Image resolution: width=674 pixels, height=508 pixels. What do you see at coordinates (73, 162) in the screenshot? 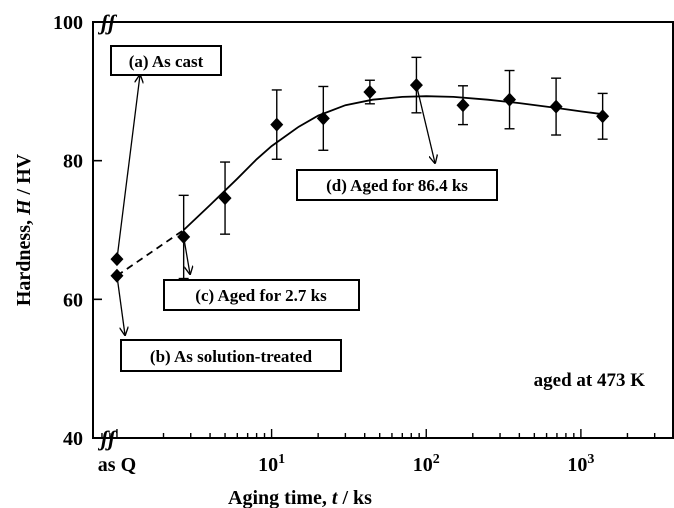
I see `y-tick-label: 80` at bounding box center [73, 162].